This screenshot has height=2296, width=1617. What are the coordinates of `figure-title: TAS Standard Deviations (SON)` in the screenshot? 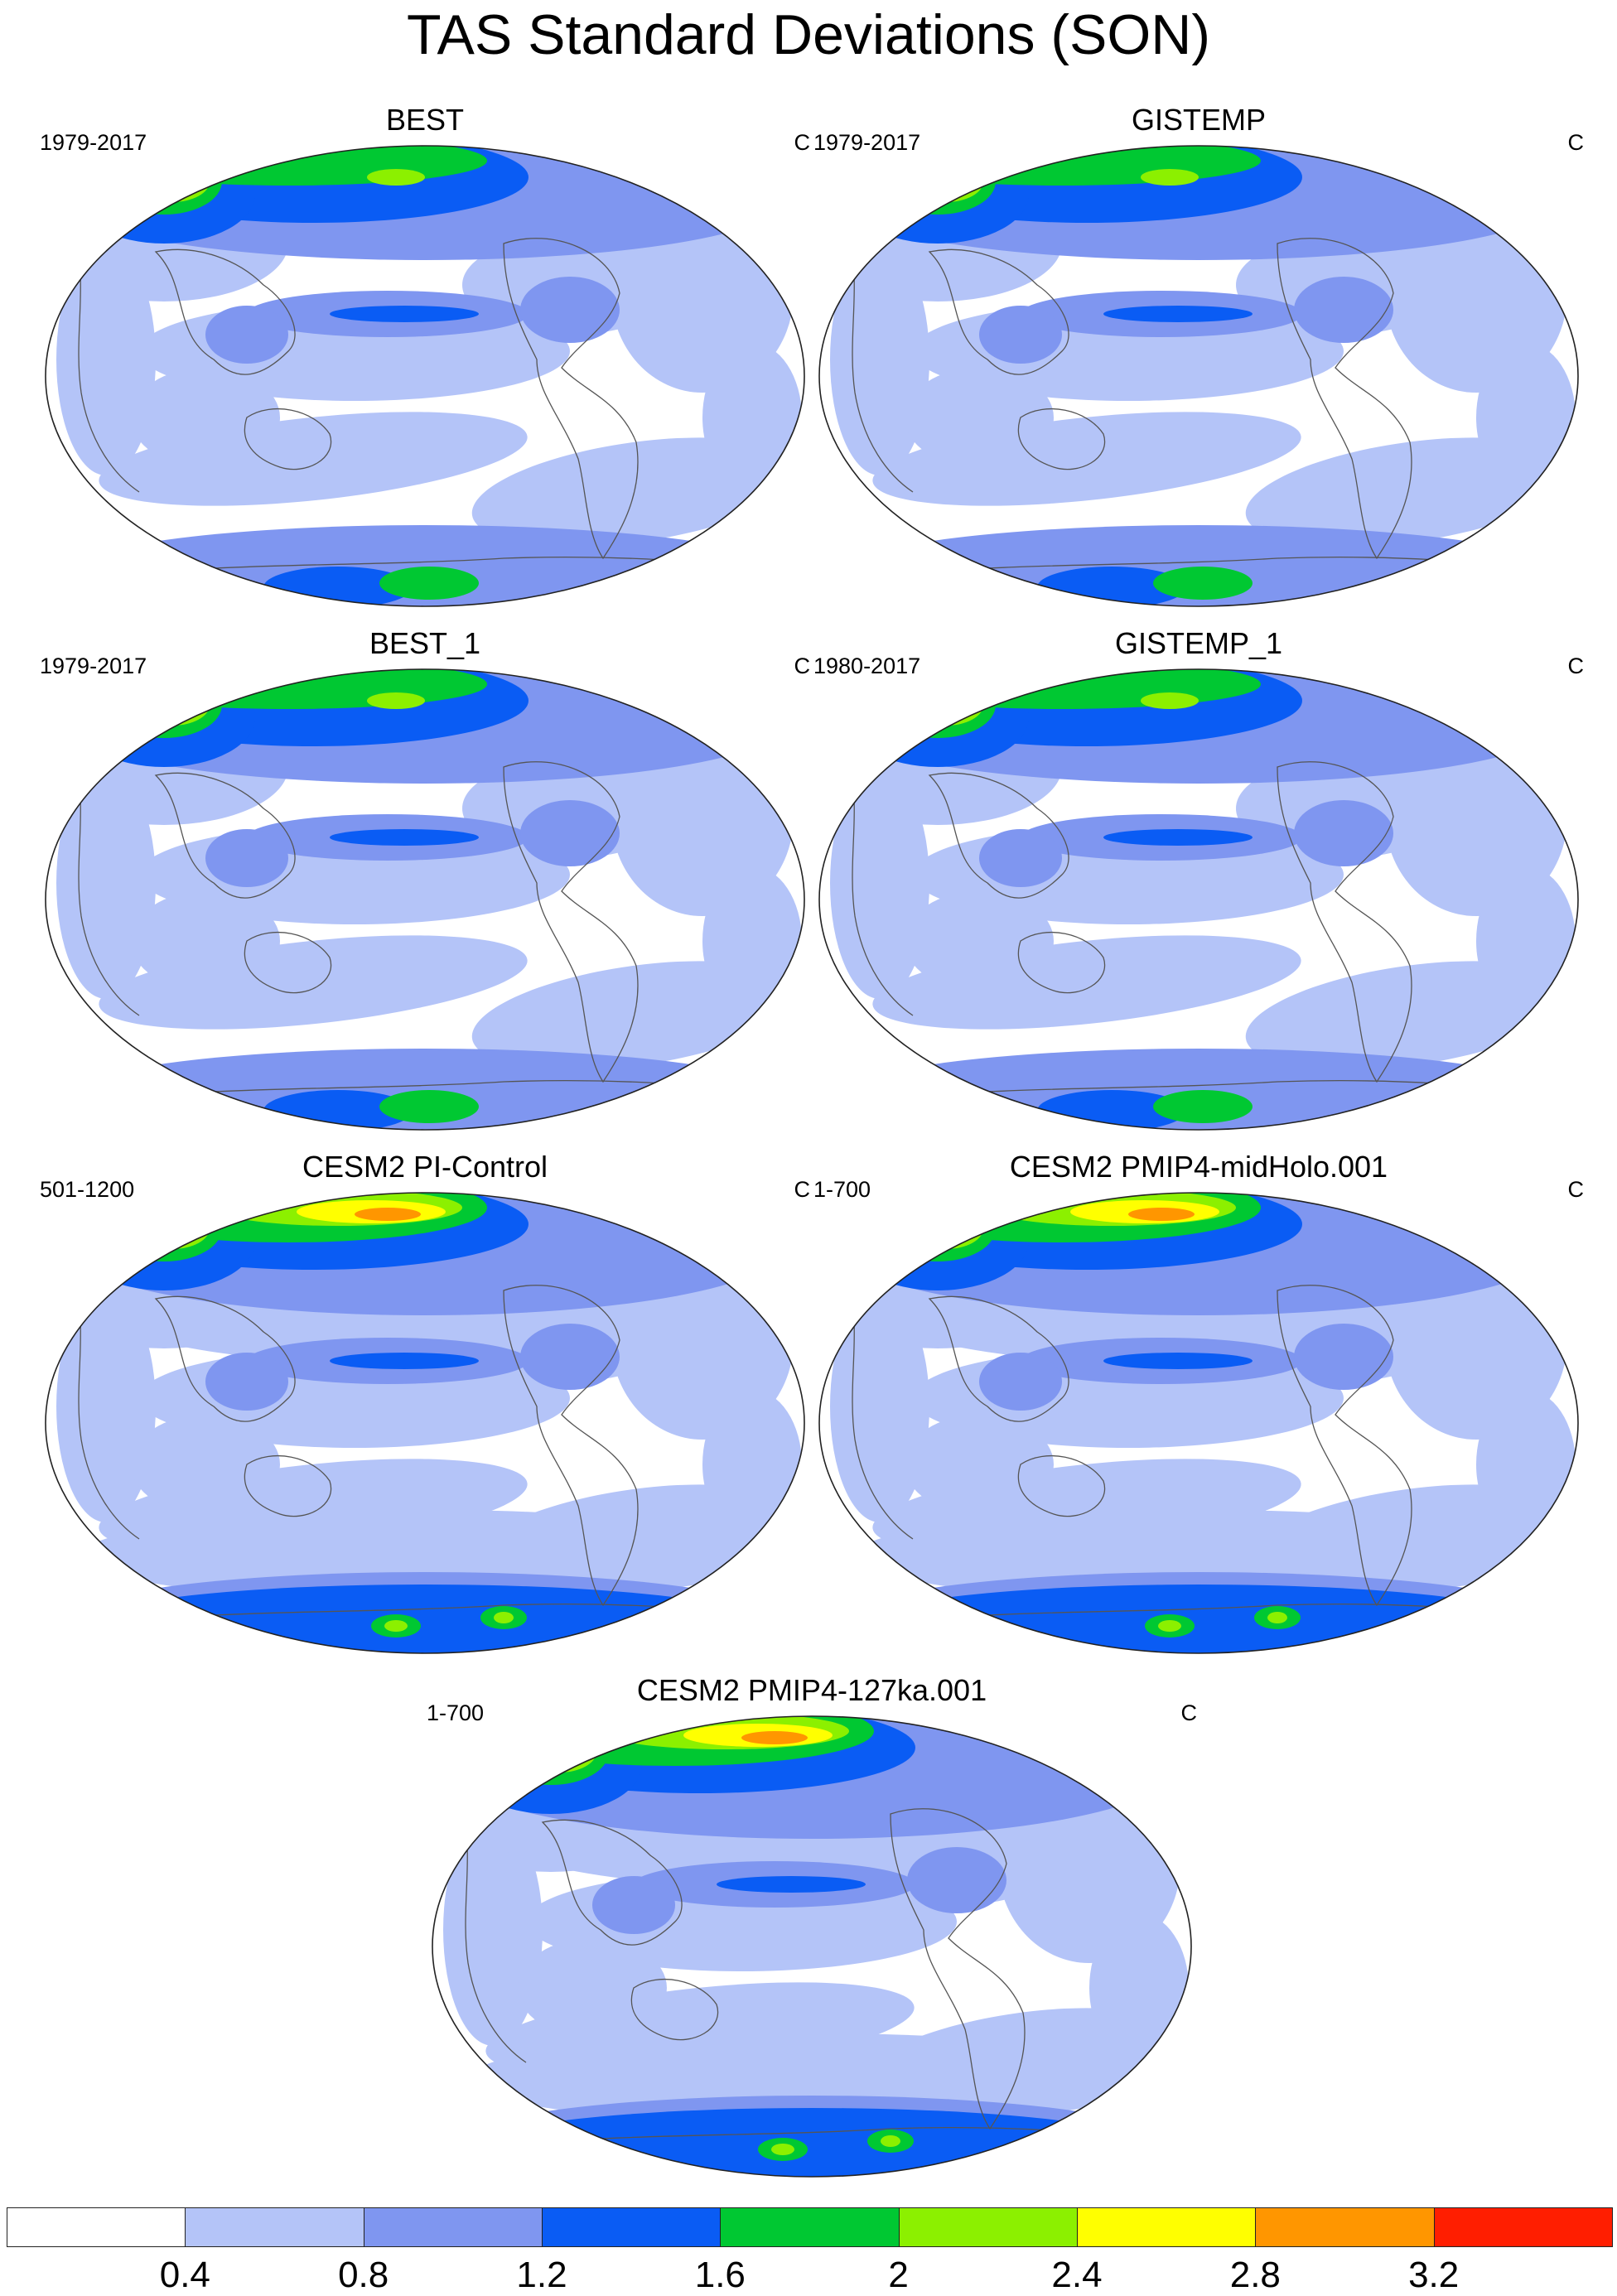 It's located at (808, 34).